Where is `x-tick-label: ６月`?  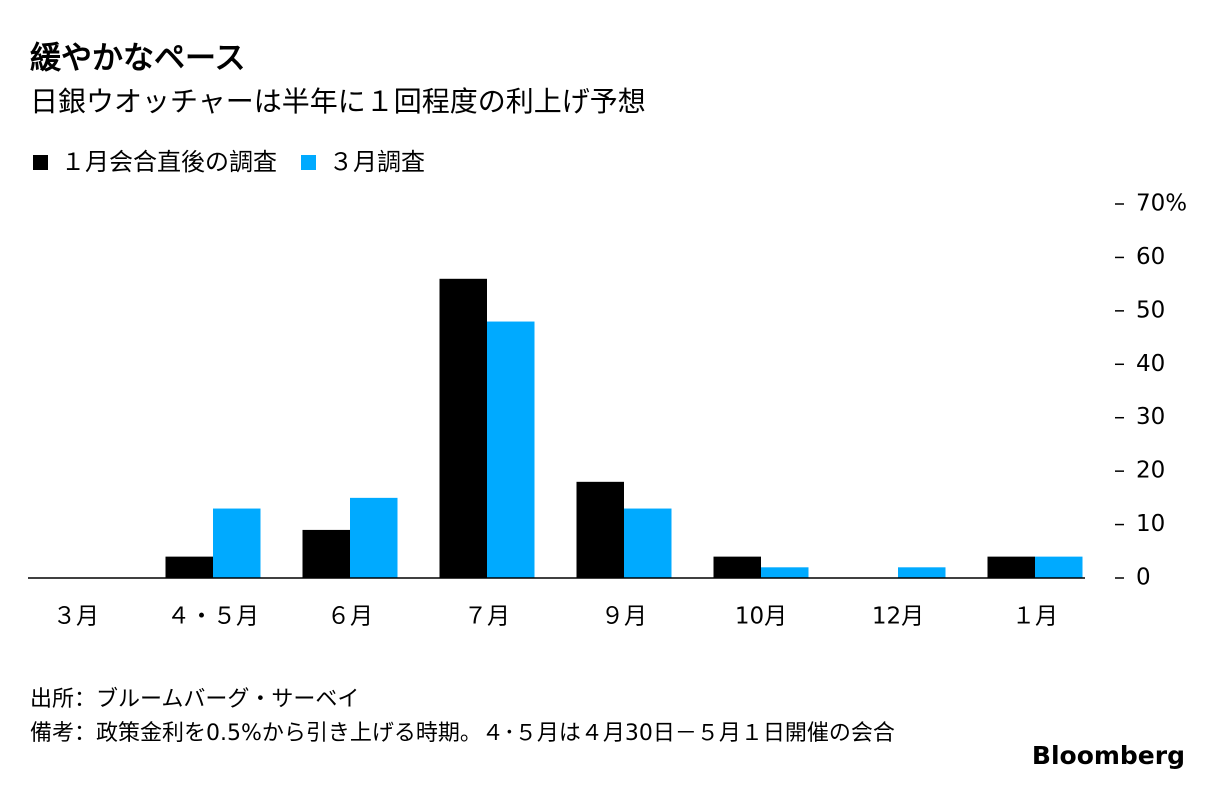
x-tick-label: ６月 is located at coordinates (350, 617).